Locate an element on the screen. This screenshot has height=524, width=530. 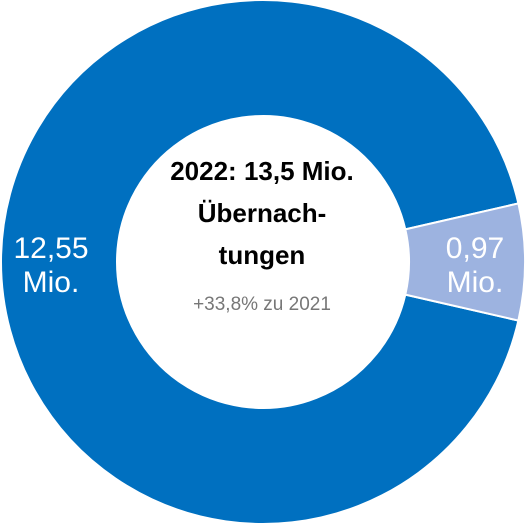
value-label: 0,97 Mio. is located at coordinates (475, 265).